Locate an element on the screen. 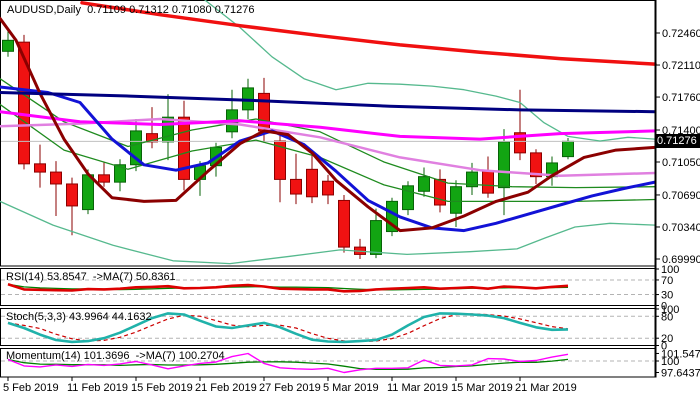 The width and height of the screenshot is (700, 400). date-label: 21 Feb 2019 is located at coordinates (226, 388).